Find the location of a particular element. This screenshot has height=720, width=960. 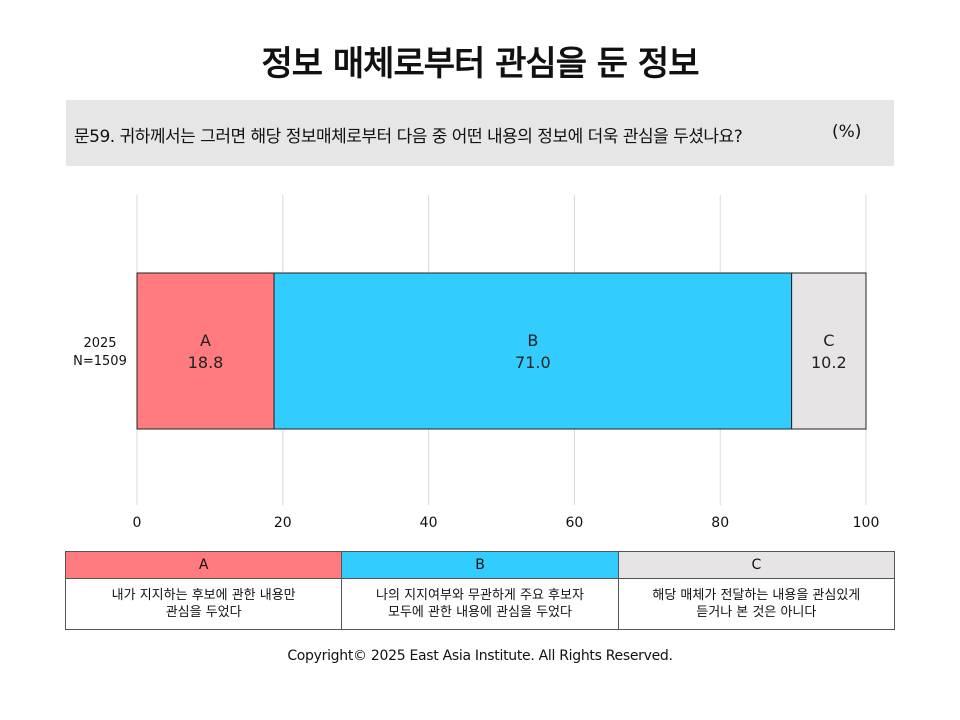

series-label-a: A is located at coordinates (205, 340).